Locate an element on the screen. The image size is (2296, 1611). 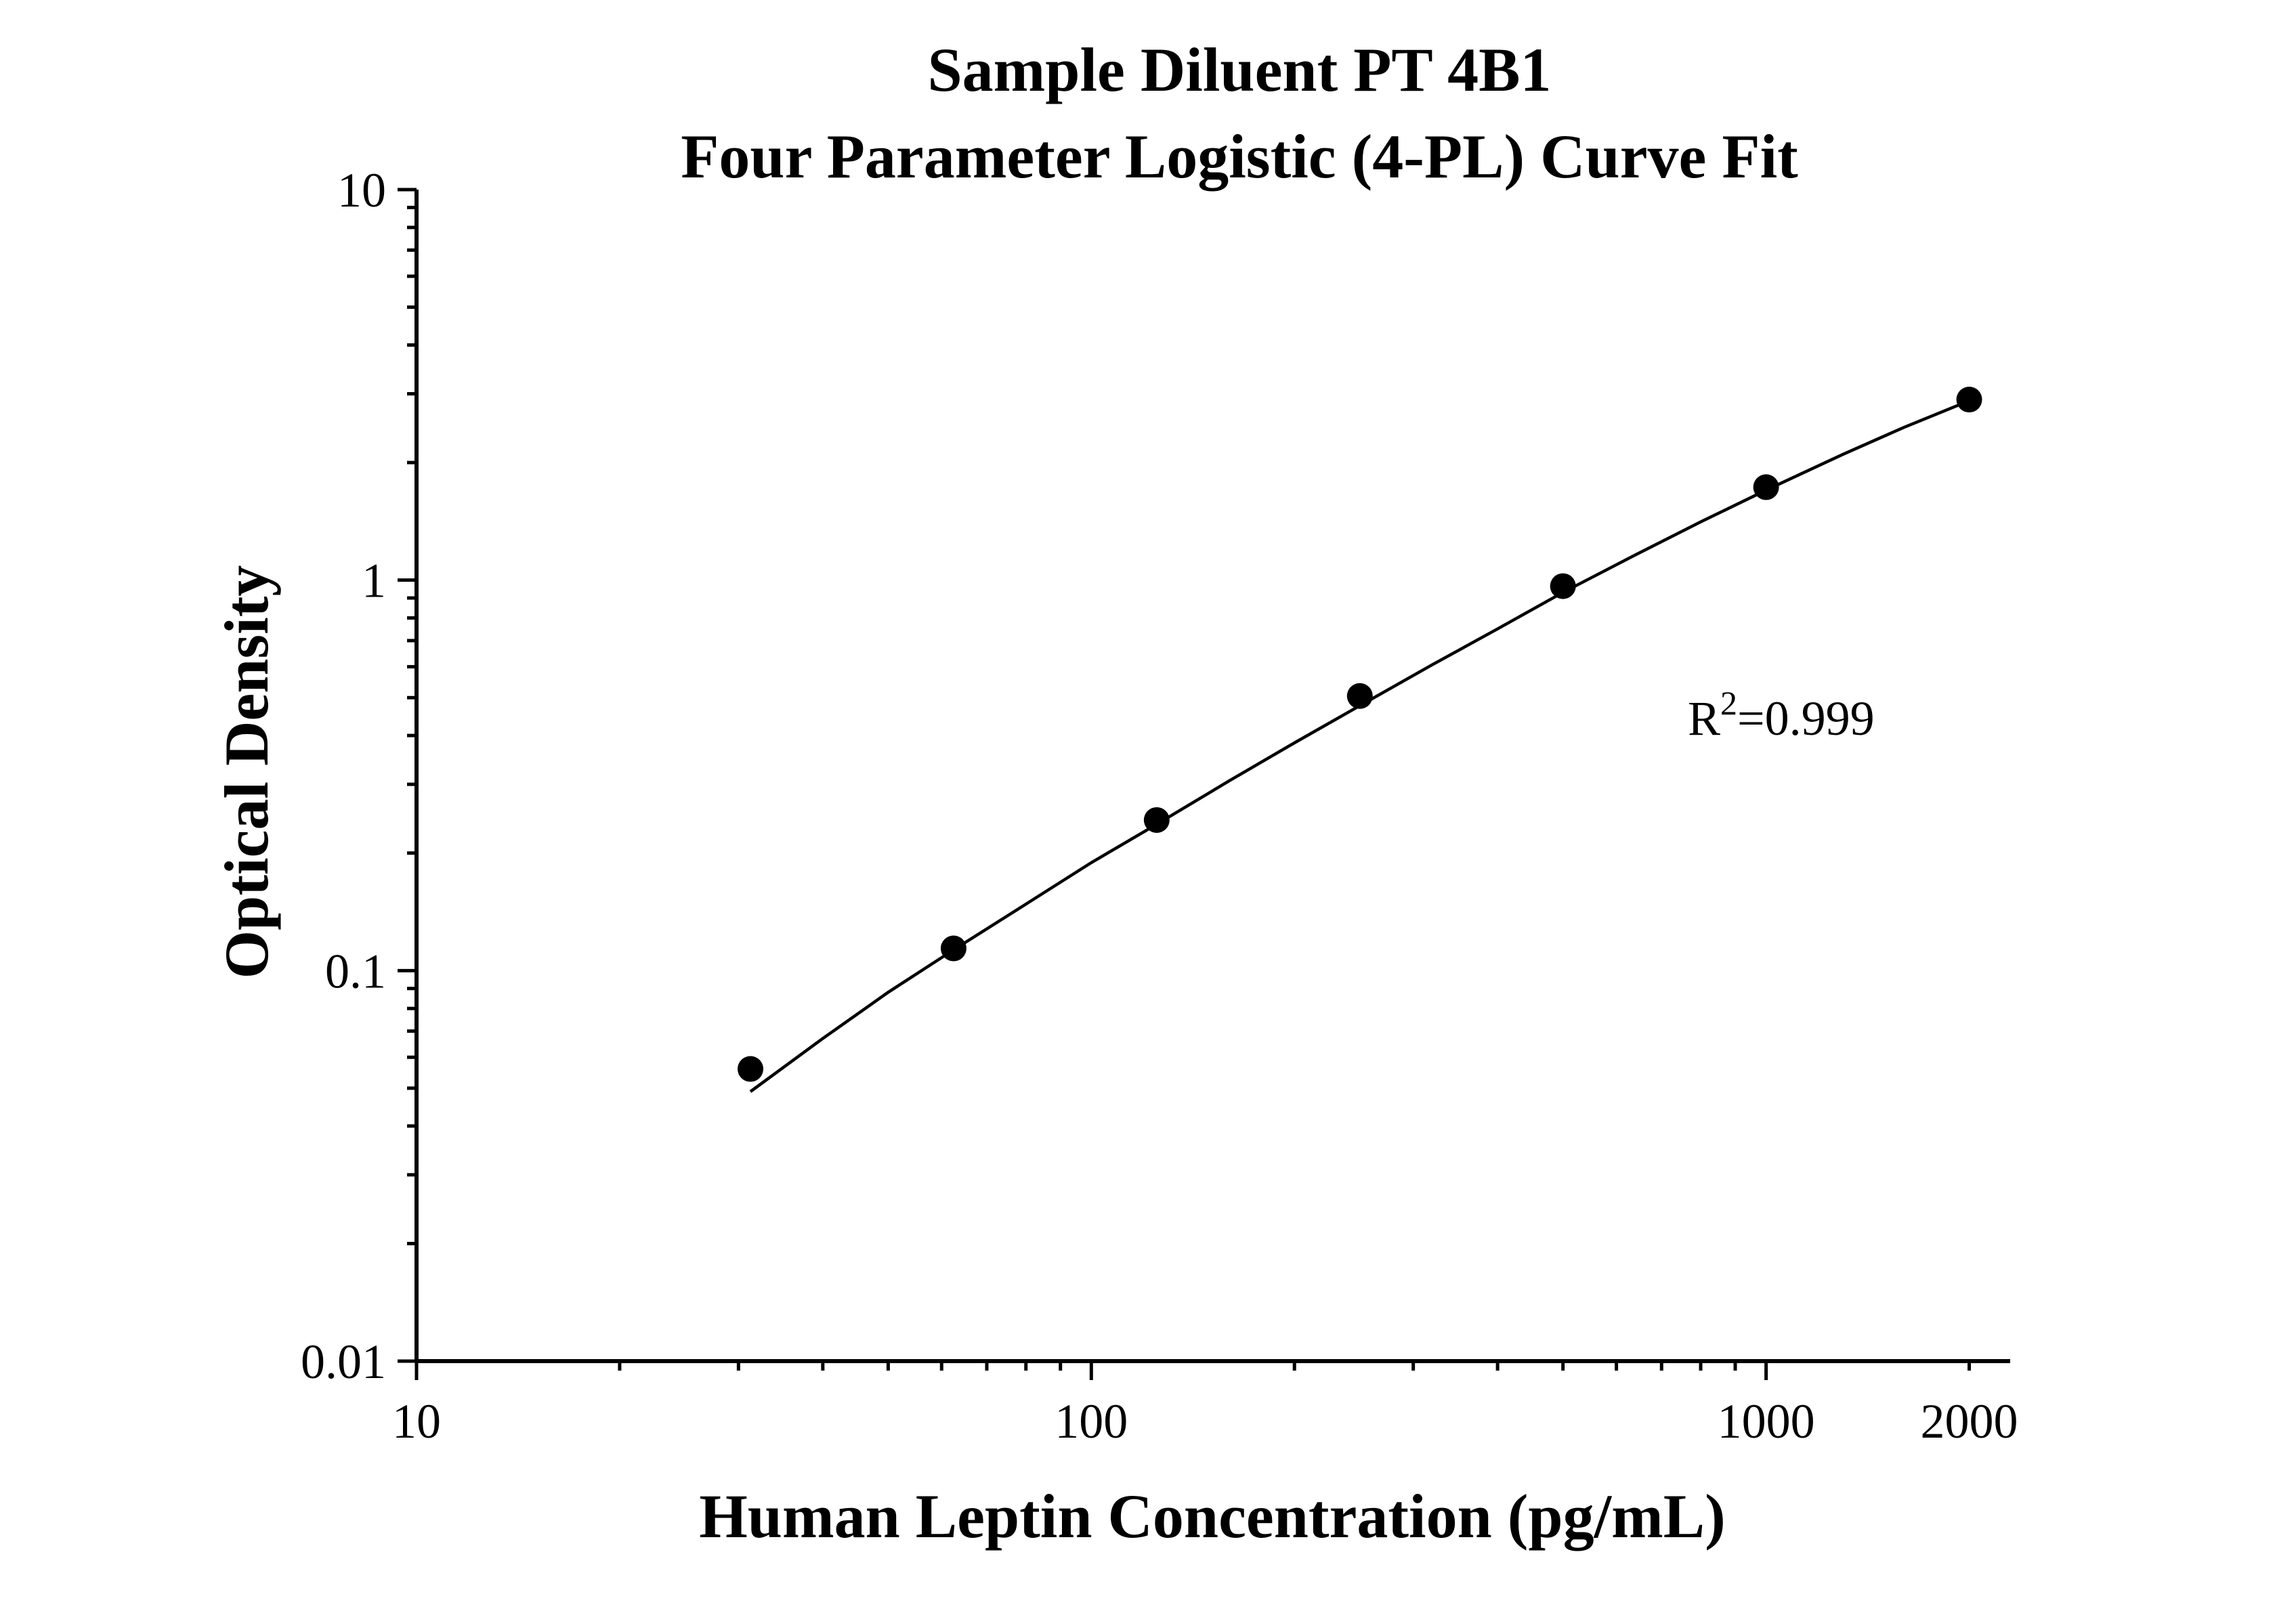
chart-subtitle: Four Parameter Logistic (4-PL) Curve Fit is located at coordinates (1239, 156).